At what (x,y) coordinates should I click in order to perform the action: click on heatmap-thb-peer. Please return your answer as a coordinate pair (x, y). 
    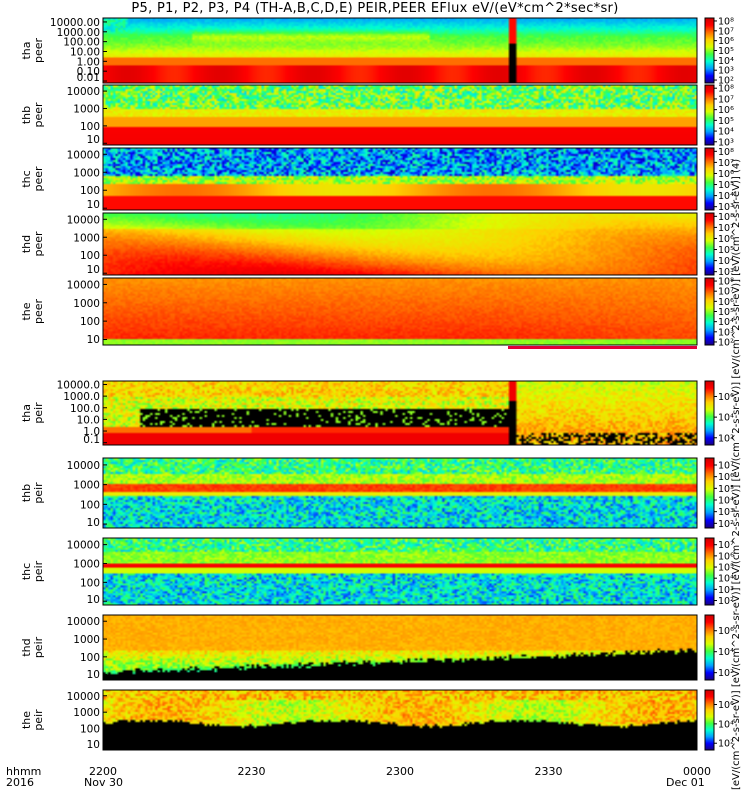
    Looking at the image, I should click on (400, 115).